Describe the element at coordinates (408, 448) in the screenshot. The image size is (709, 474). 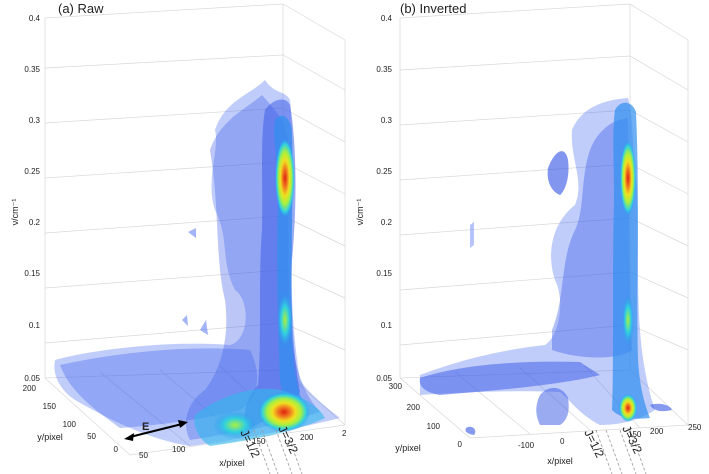
I see `panel-b-ylabel: y/pixel` at that location.